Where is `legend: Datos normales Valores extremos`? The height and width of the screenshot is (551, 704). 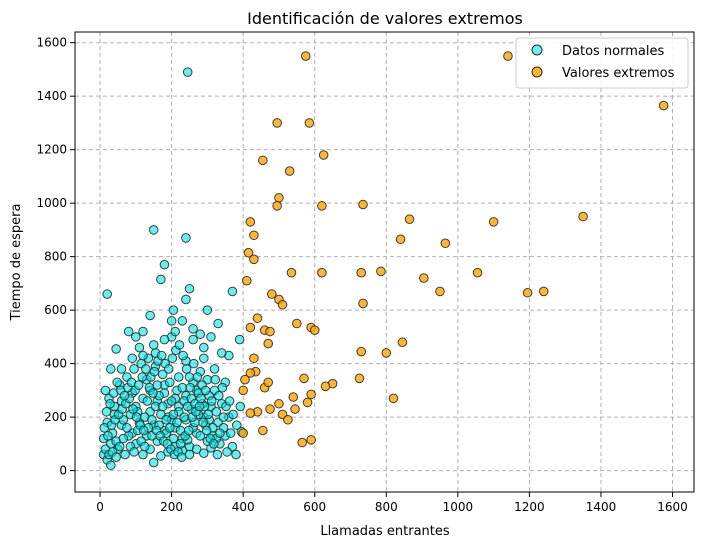
legend: Datos normales Valores extremos is located at coordinates (602, 63).